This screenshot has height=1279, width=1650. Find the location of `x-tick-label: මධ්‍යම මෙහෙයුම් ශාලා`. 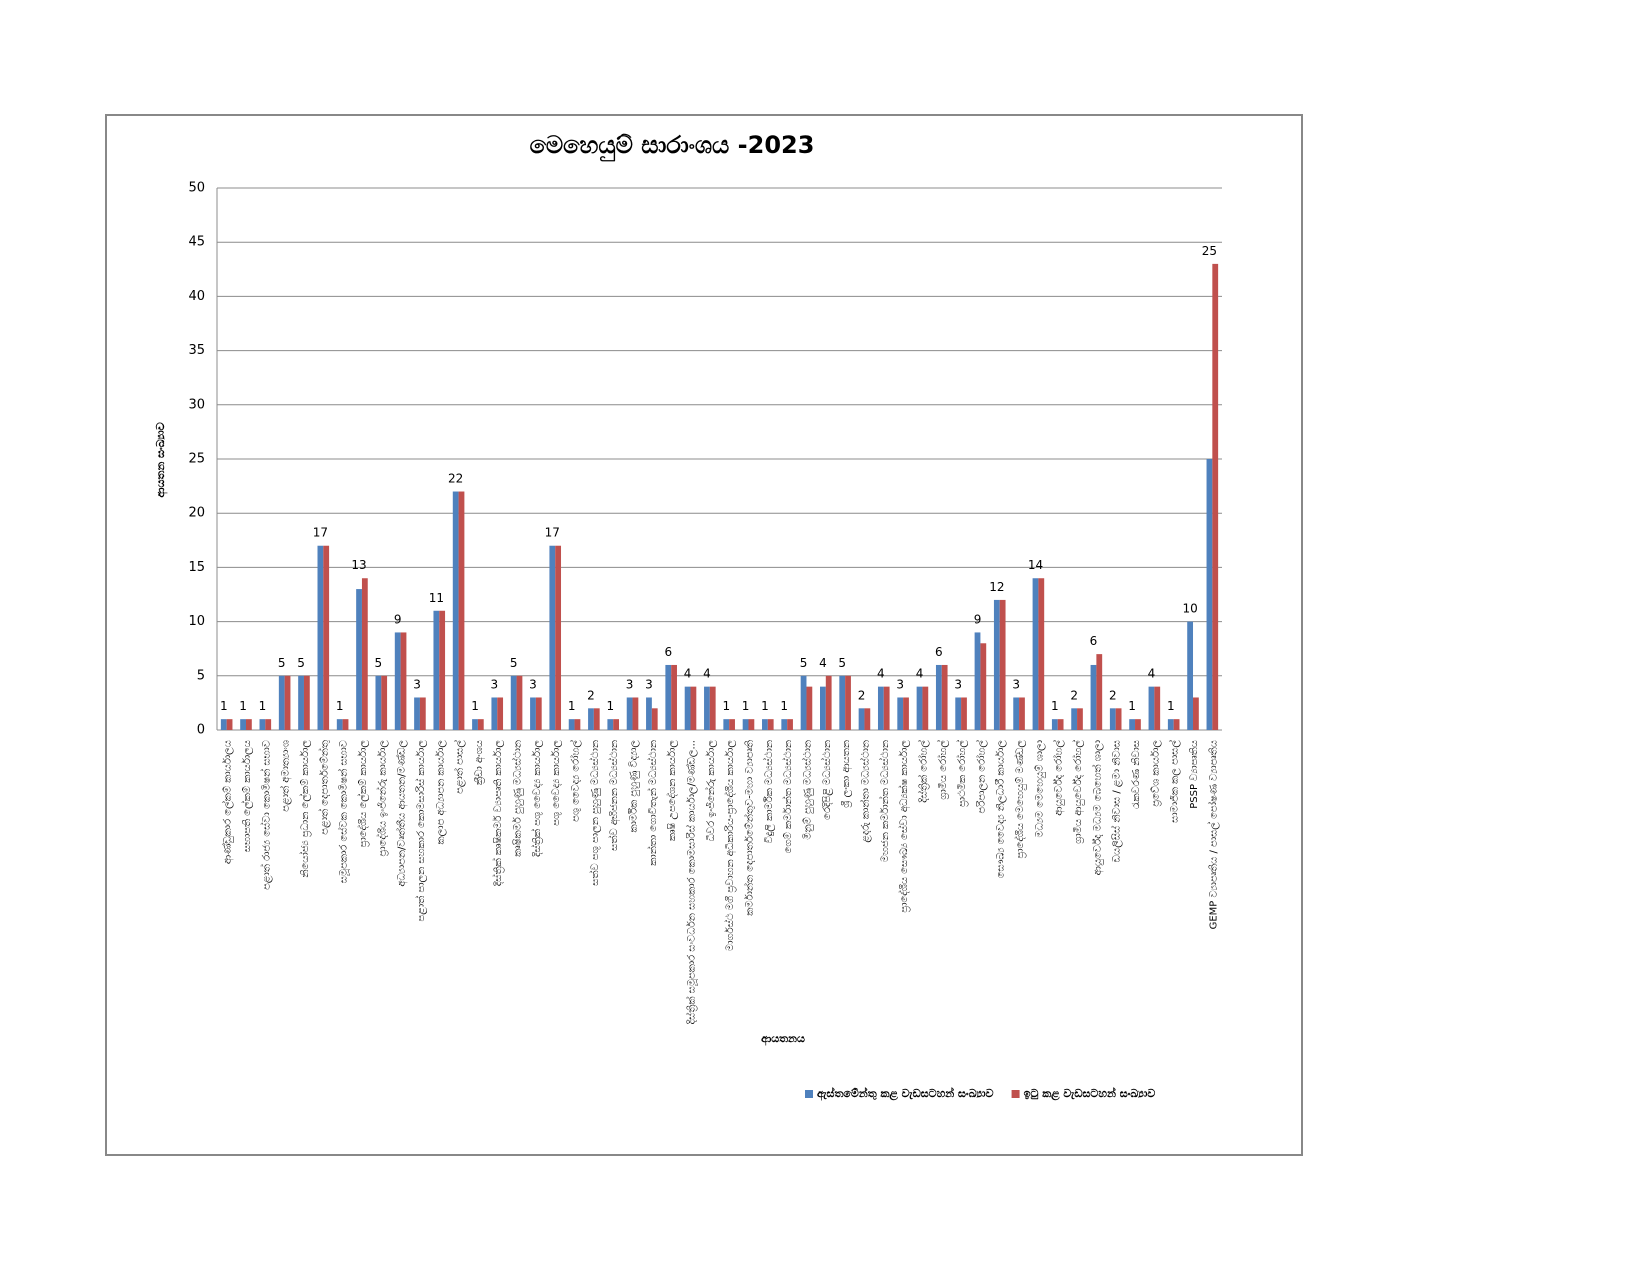

x-tick-label: මධ්‍යම මෙහෙයුම් ශාලා is located at coordinates (1039, 789).